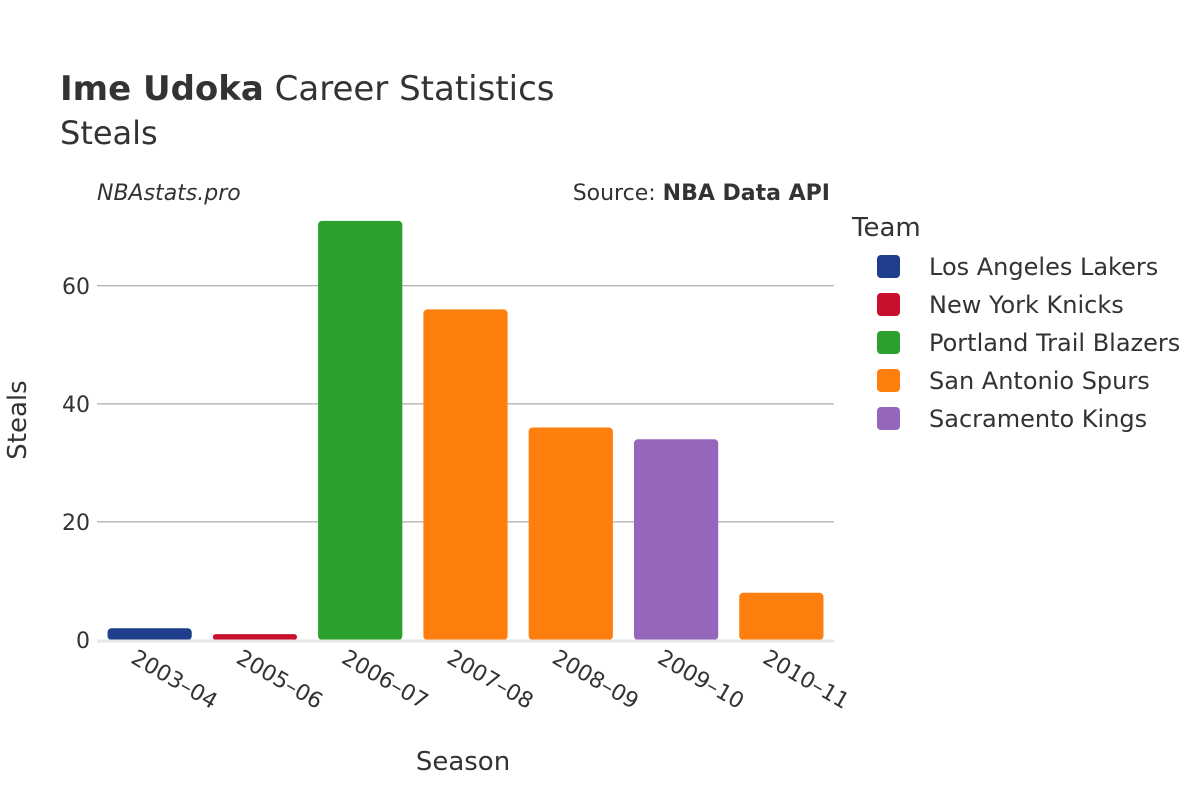  Describe the element at coordinates (149, 634) in the screenshot. I see `bar-2003–04` at that location.